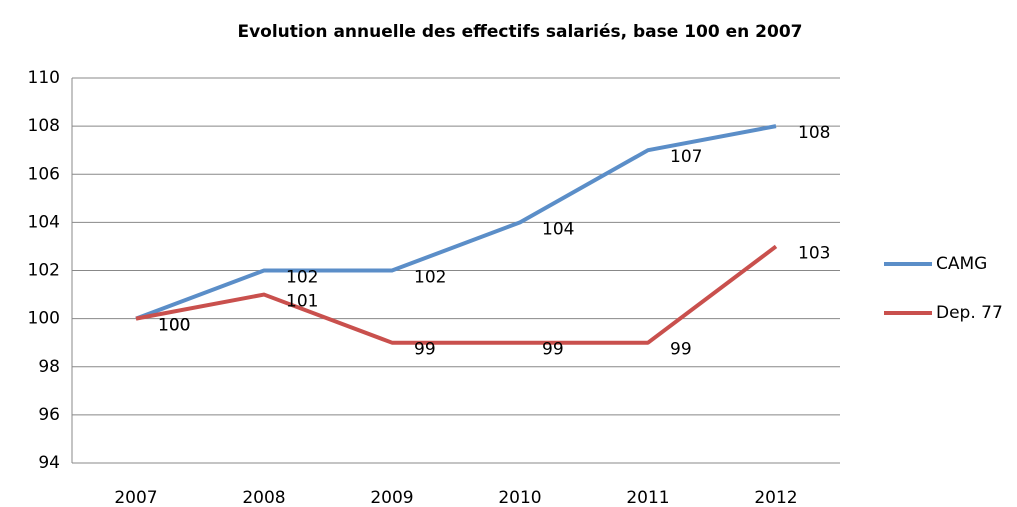 This screenshot has height=507, width=1017. What do you see at coordinates (558, 229) in the screenshot?
I see `data-label: 104` at bounding box center [558, 229].